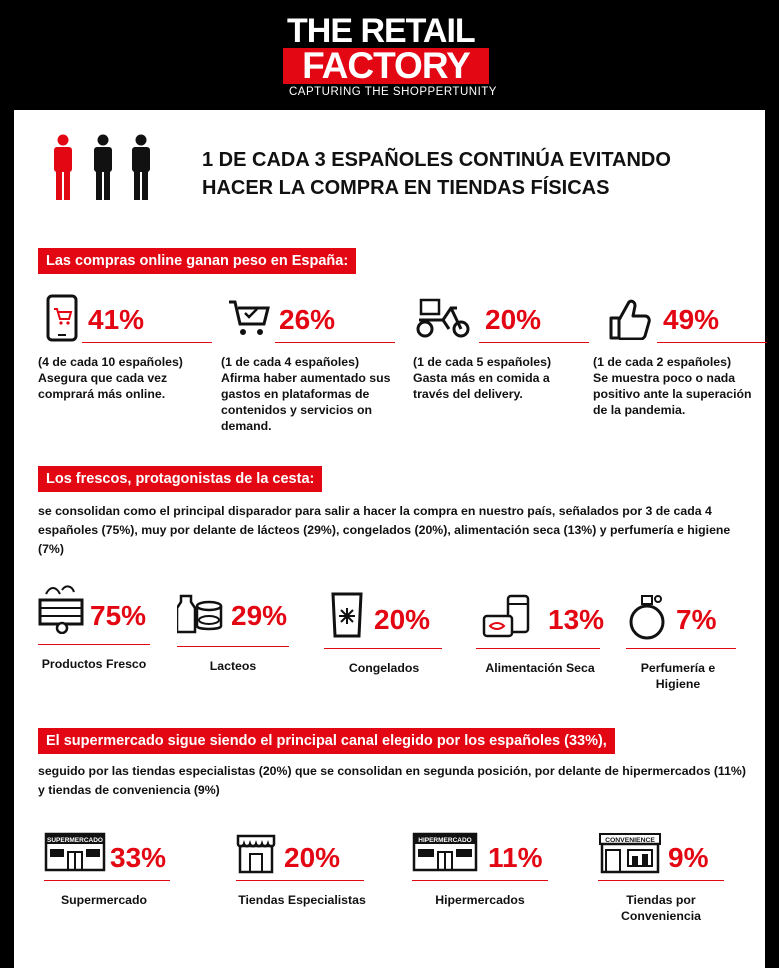 The image size is (779, 968). What do you see at coordinates (201, 611) in the screenshot?
I see `dairy-icon` at bounding box center [201, 611].